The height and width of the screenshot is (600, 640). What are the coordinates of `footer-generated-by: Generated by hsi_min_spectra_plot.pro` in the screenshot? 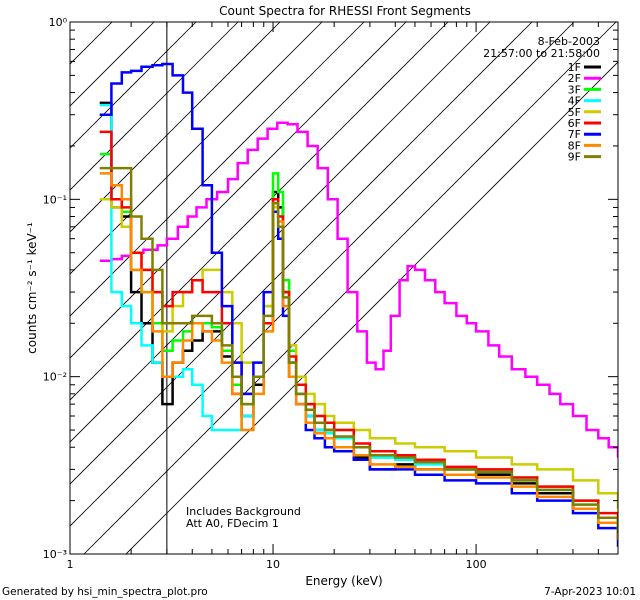 It's located at (105, 592).